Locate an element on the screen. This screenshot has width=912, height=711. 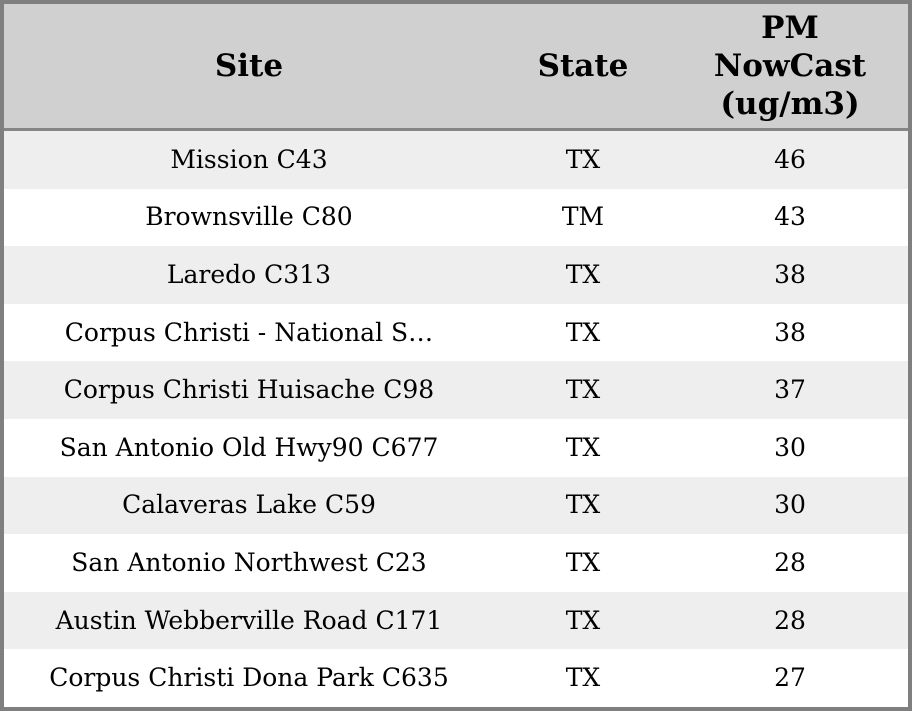
pm-value-cell: 37 is located at coordinates (790, 390).